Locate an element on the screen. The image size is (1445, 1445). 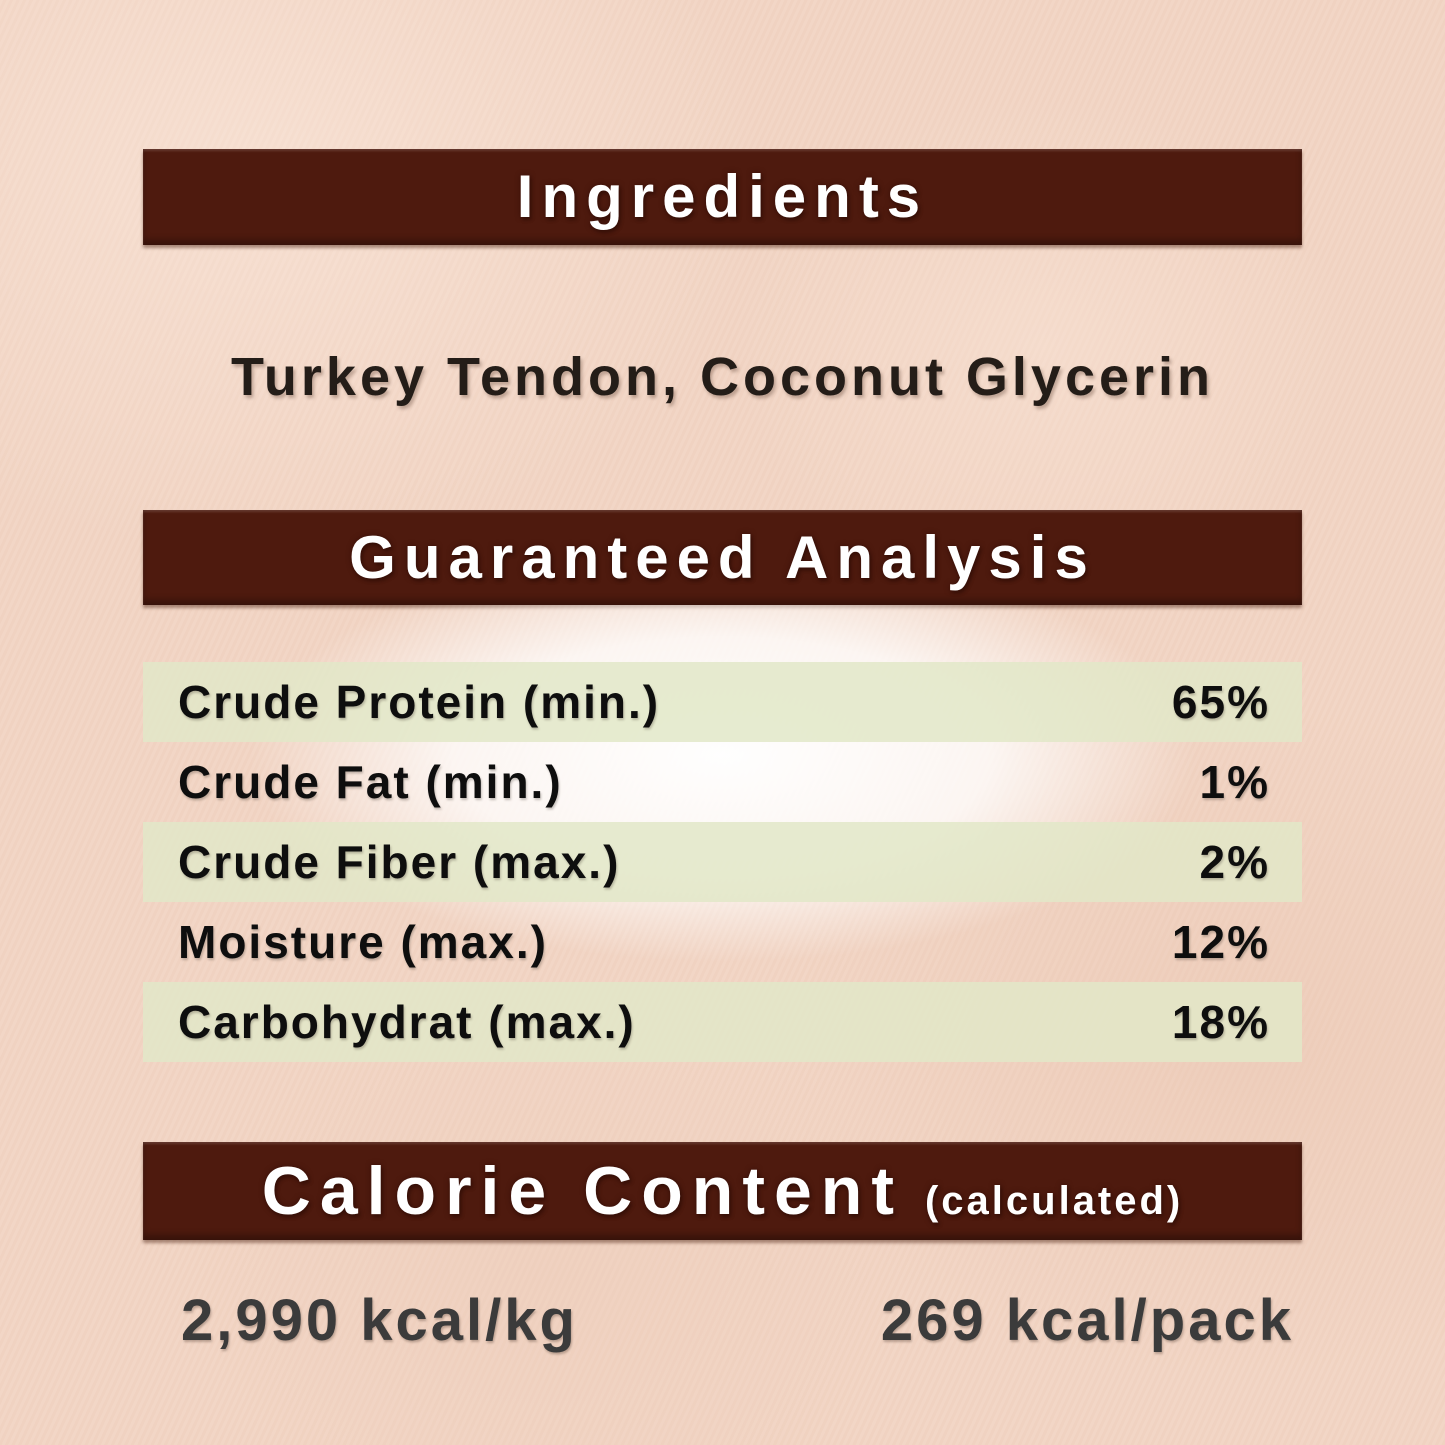
table-row: Crude Fat (min.) 1% is located at coordinates (722, 782).